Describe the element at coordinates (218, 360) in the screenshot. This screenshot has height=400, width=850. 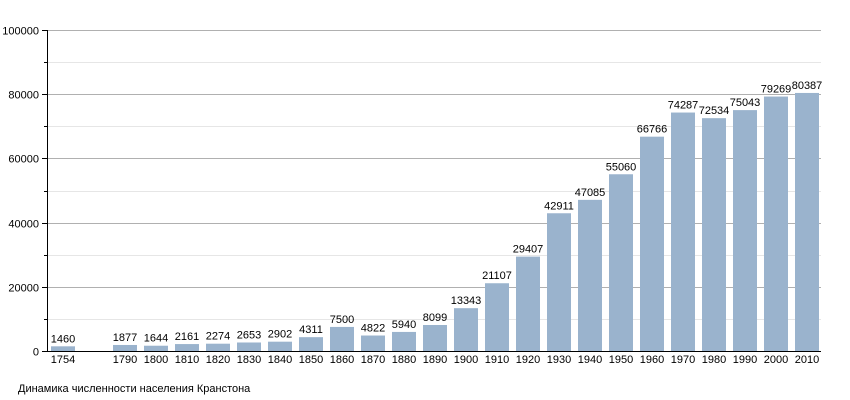
I see `x-tick-label-1820: 1820` at that location.